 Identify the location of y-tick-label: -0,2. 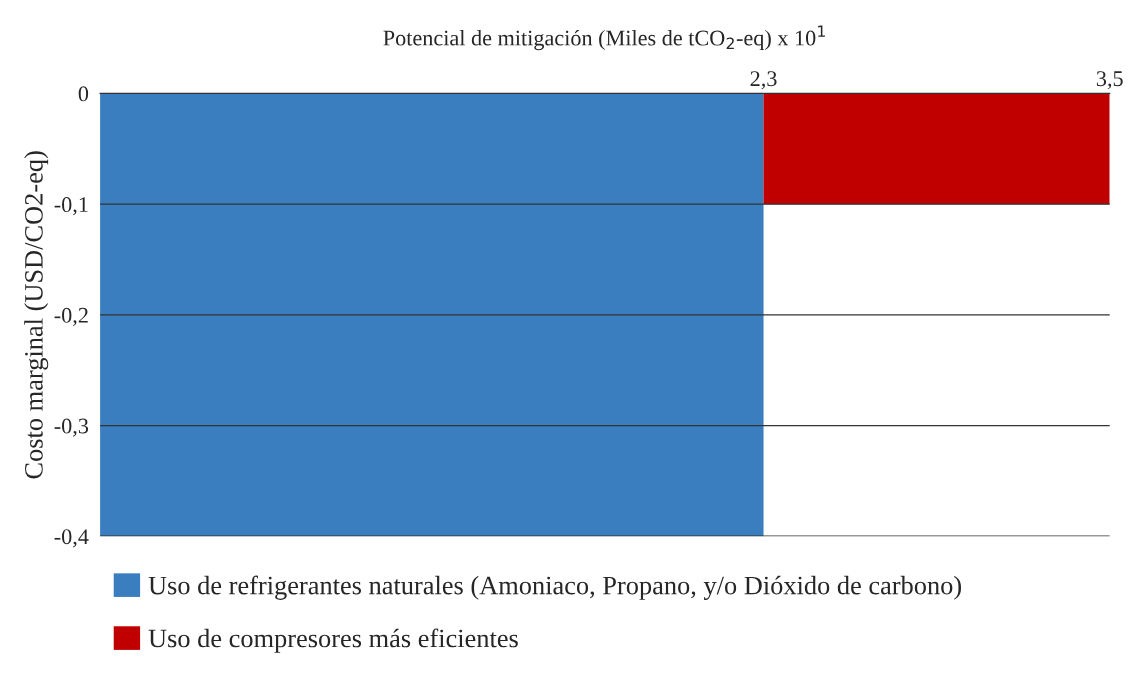
(71, 316).